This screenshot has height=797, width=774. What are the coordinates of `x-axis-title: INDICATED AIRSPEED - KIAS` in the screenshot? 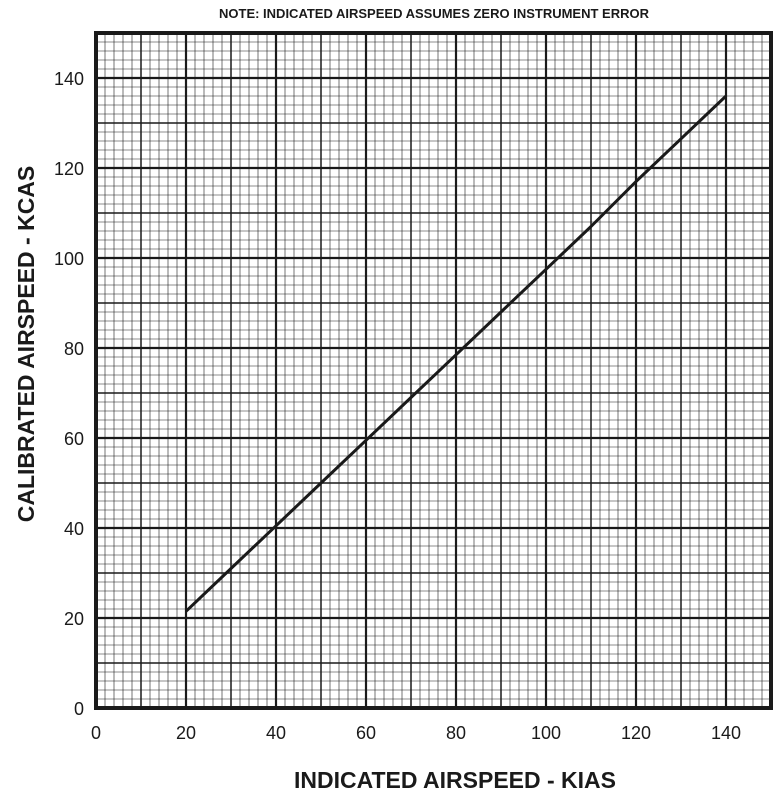 It's located at (455, 780).